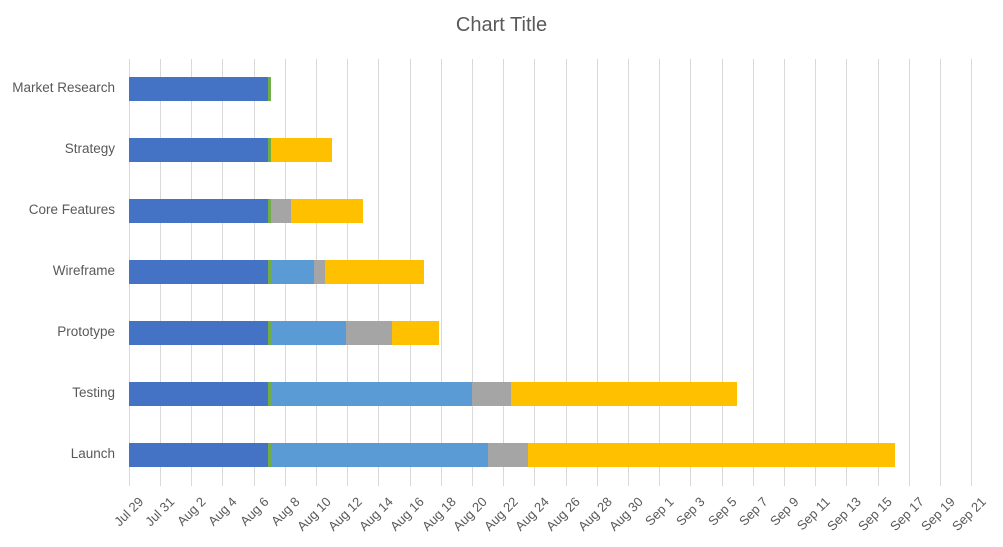 This screenshot has height=547, width=1003. I want to click on bar-row-prototype, so click(284, 333).